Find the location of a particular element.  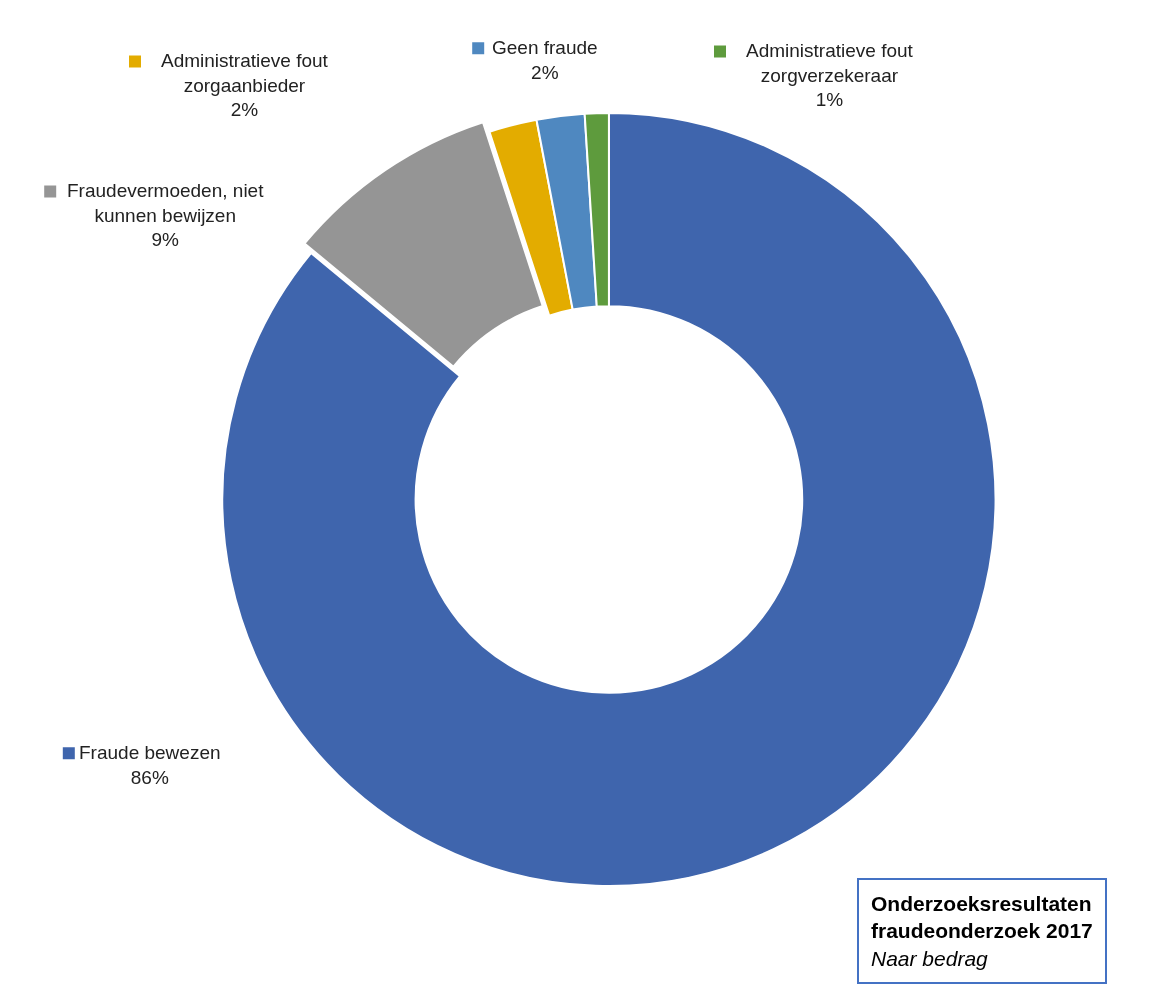

data-label: 86% is located at coordinates (149, 777).